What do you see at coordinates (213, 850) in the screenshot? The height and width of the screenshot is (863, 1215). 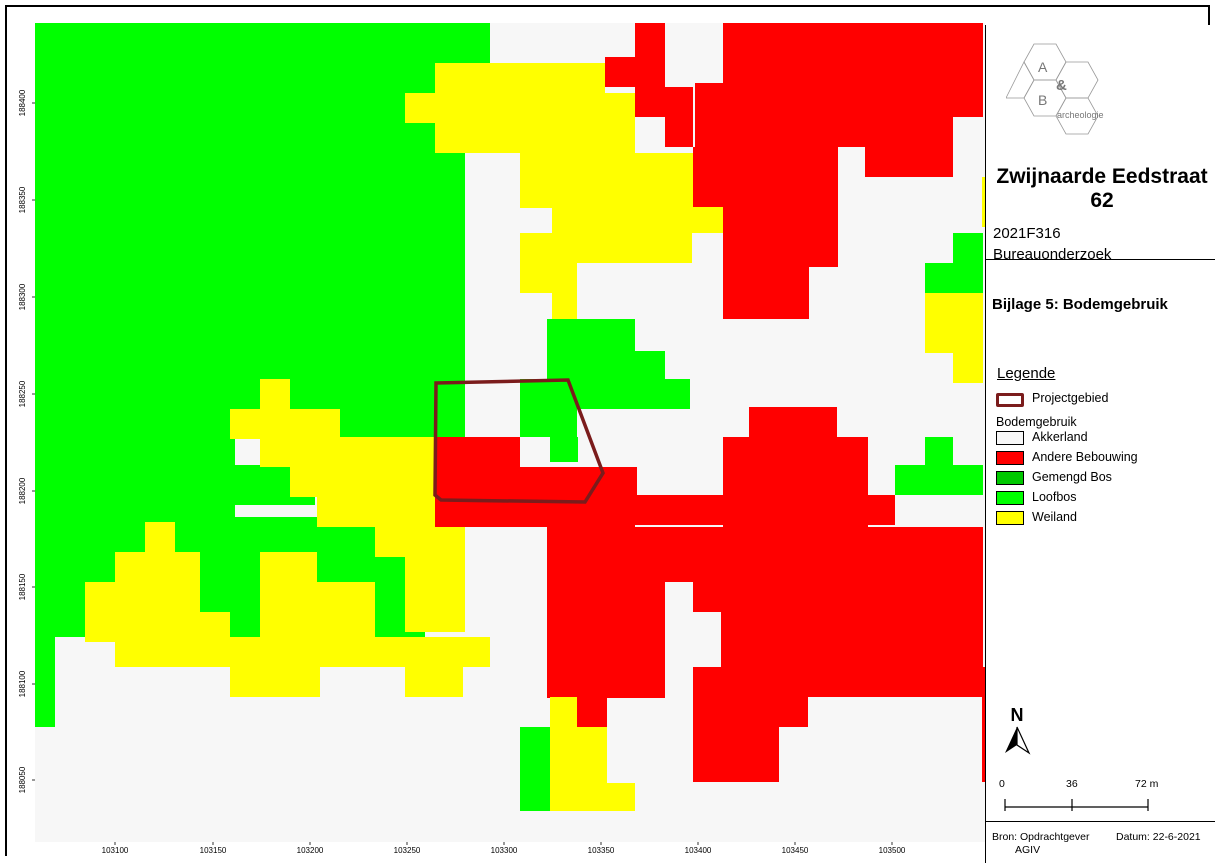 I see `x-tick-label: 103150` at bounding box center [213, 850].